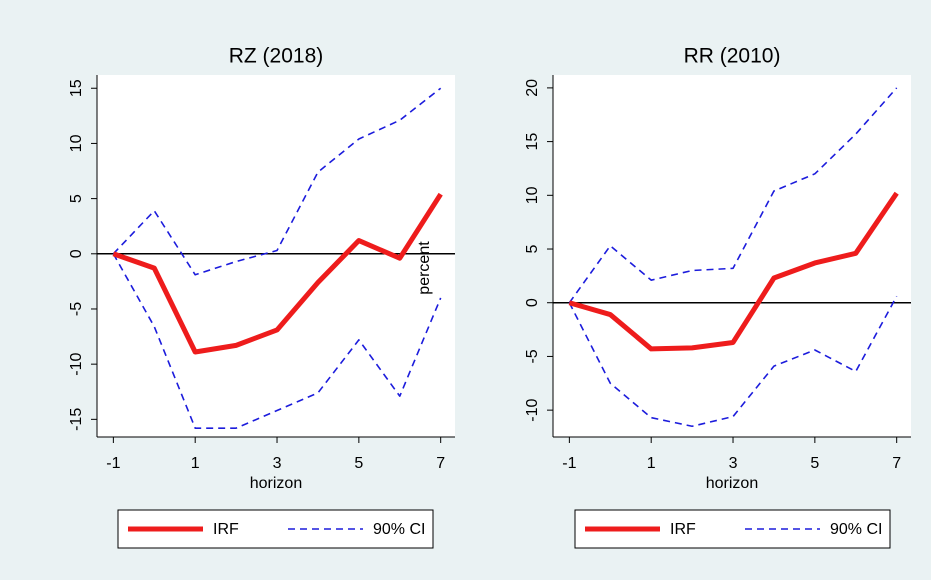 The width and height of the screenshot is (931, 580). Describe the element at coordinates (532, 88) in the screenshot. I see `y-tick-label: 20` at that location.